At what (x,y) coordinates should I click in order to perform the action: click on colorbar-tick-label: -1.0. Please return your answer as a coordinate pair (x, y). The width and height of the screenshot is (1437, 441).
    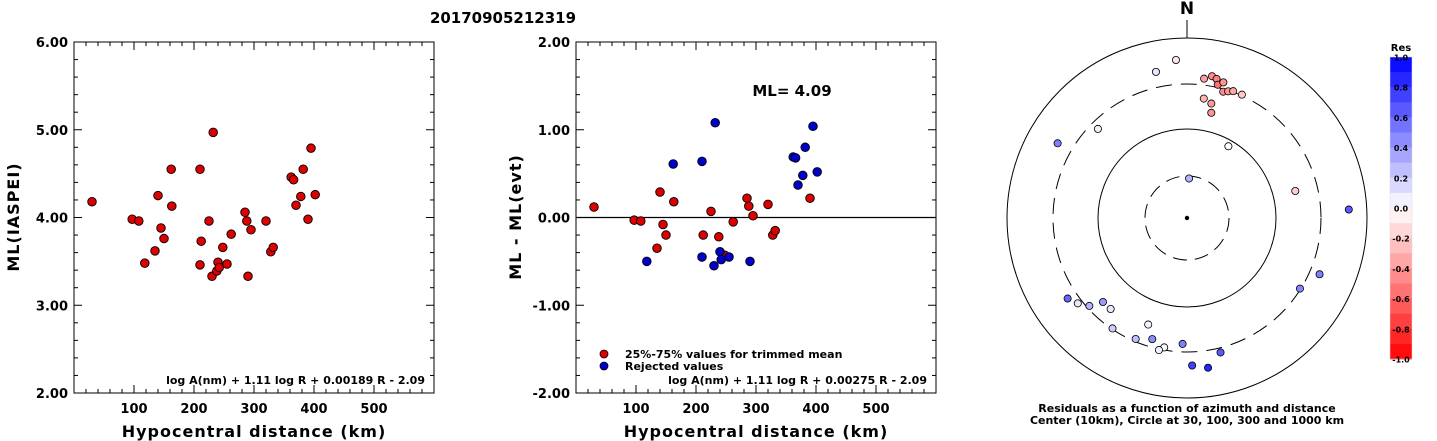
    Looking at the image, I should click on (1401, 360).